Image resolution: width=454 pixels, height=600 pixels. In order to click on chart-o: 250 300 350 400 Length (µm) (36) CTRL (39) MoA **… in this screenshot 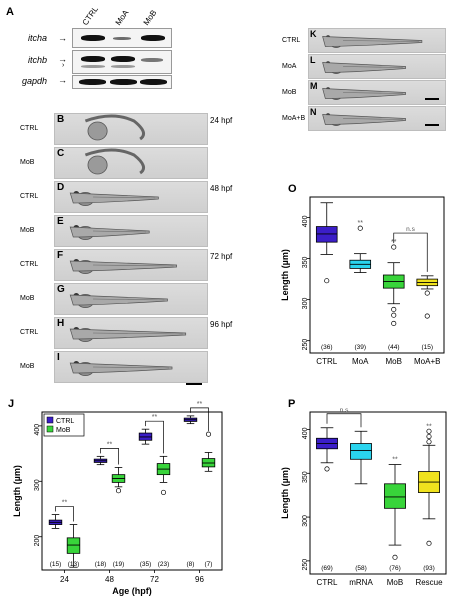, I will do `click(362, 281)`.